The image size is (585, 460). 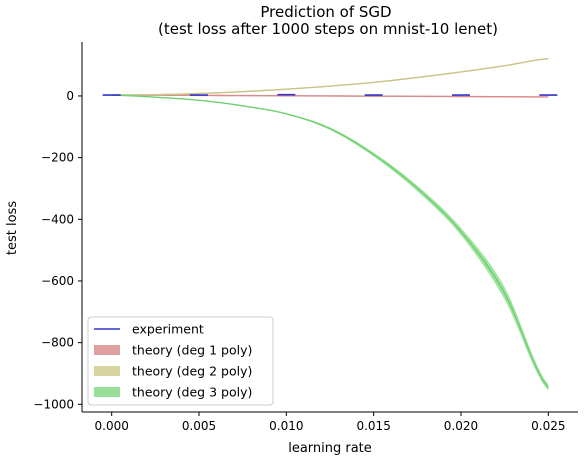 What do you see at coordinates (192, 371) in the screenshot?
I see `legend-label: theory (deg 2 poly)` at bounding box center [192, 371].